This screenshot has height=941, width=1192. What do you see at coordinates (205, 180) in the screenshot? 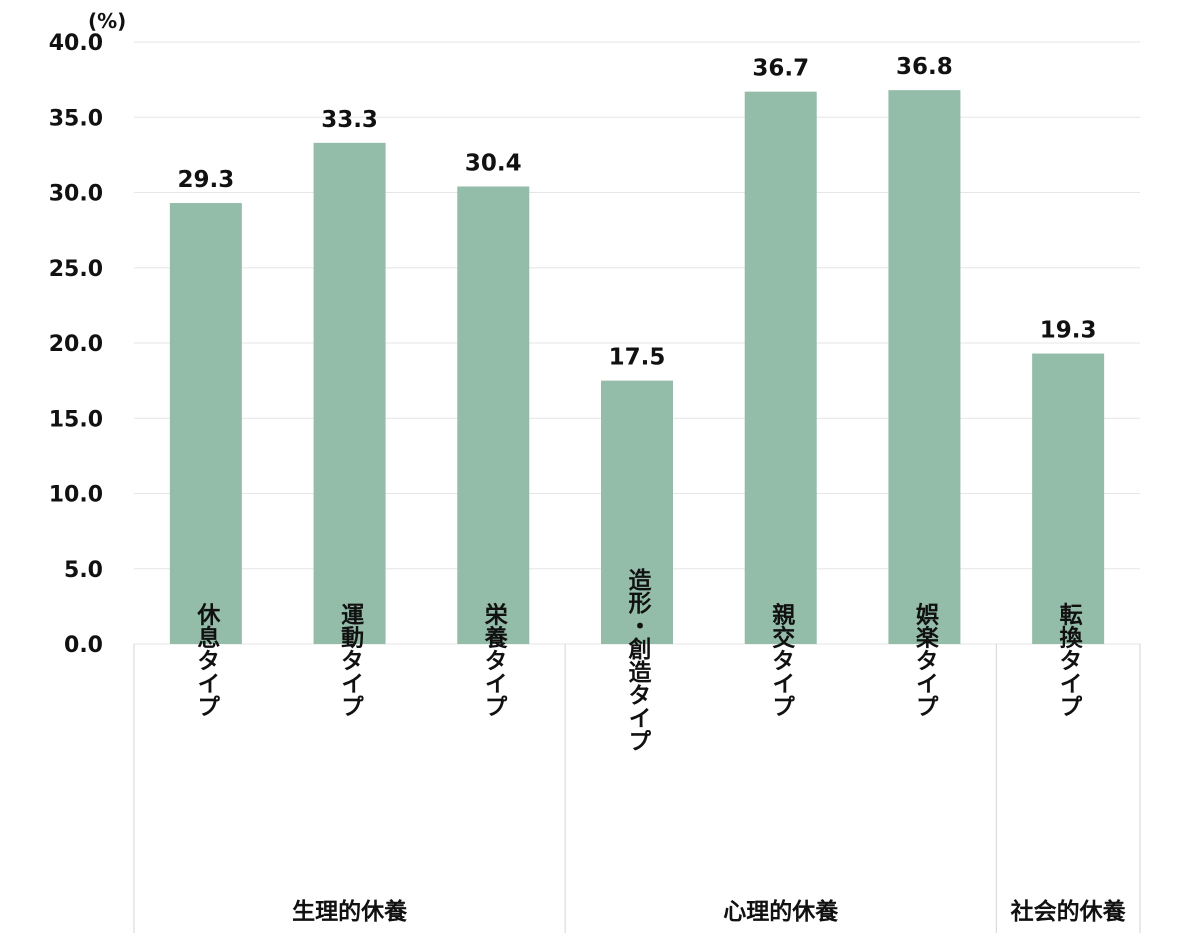
I see `data-label: 29.3` at bounding box center [205, 180].